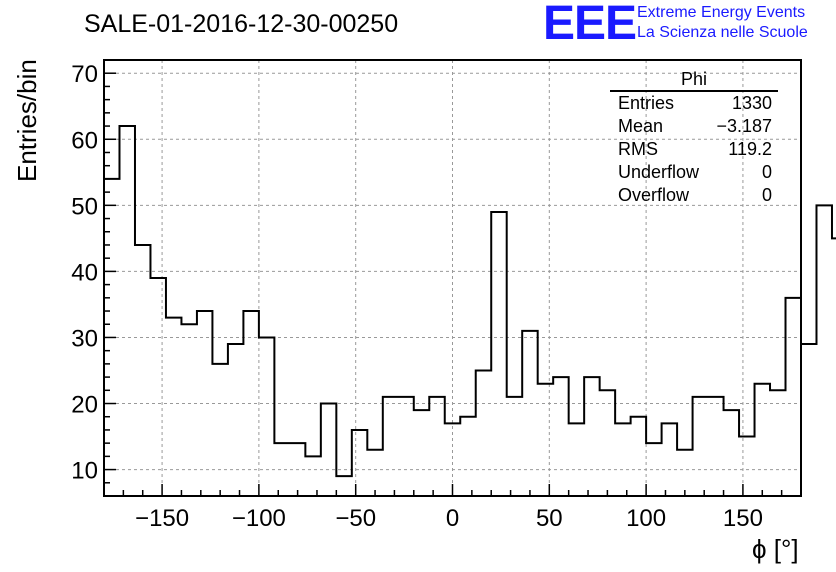 Image resolution: width=836 pixels, height=572 pixels. I want to click on stats-row-mean: Mean −3.187, so click(694, 126).